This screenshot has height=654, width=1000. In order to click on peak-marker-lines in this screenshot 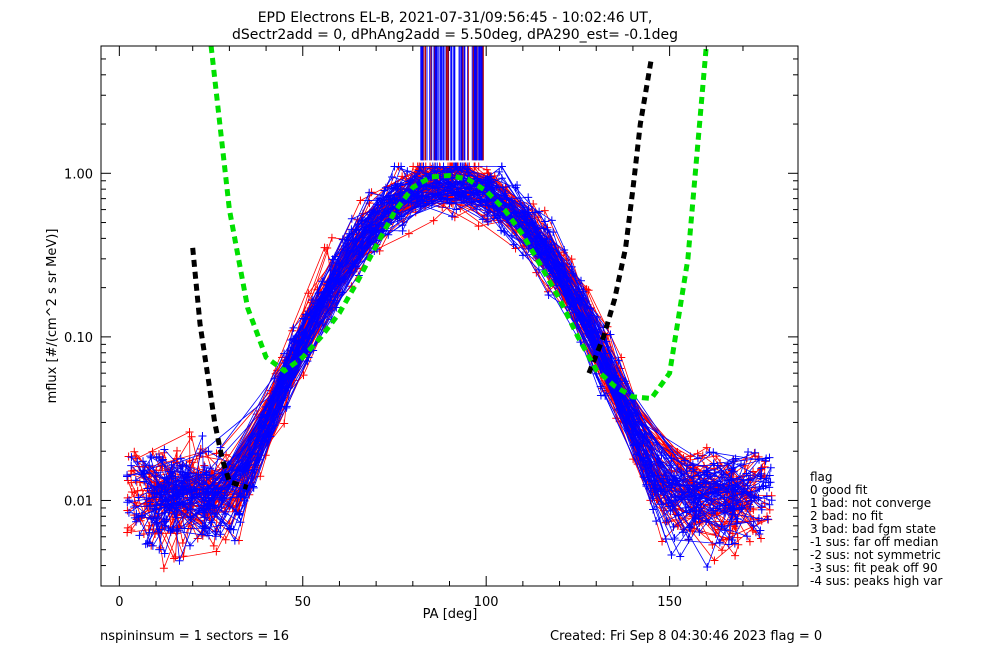, I will do `click(452, 103)`.